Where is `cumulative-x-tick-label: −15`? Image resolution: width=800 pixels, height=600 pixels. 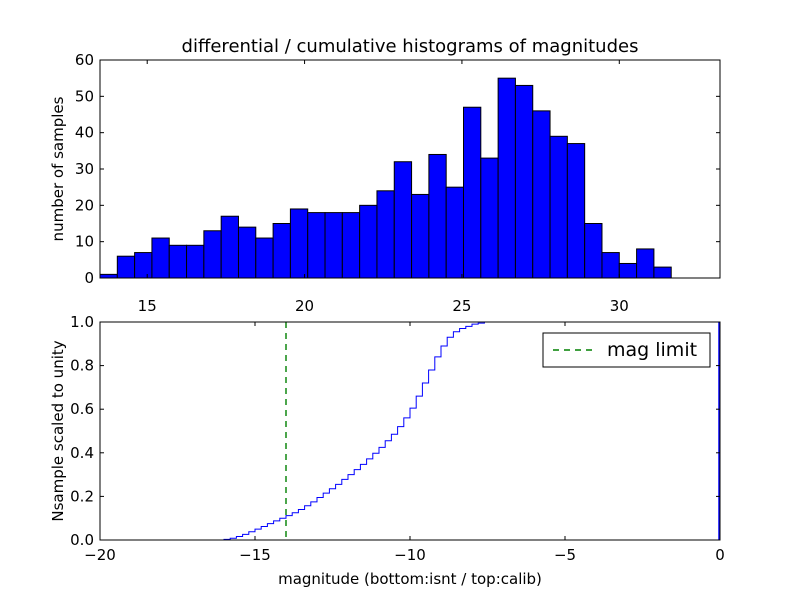
cumulative-x-tick-label: −15 is located at coordinates (255, 555).